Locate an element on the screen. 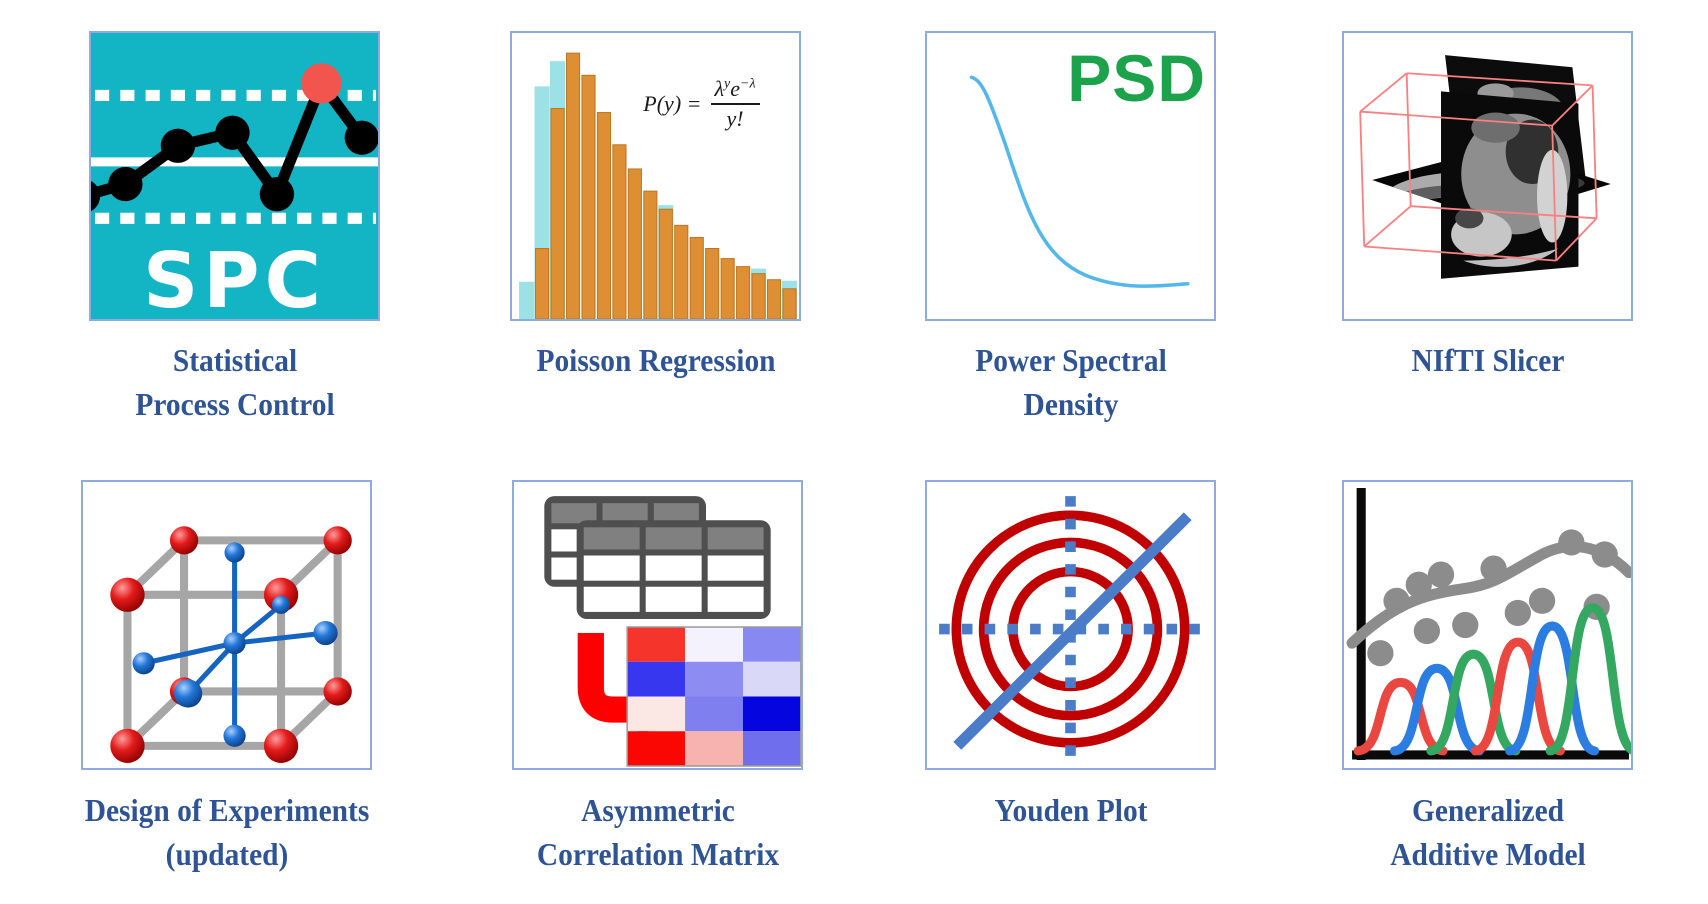 The width and height of the screenshot is (1708, 904). nifti-slices-icon is located at coordinates (1487, 176).